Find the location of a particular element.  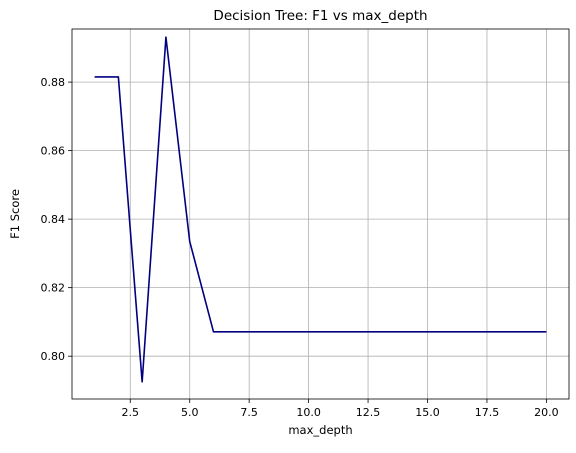

x-tick-label: 7.5 is located at coordinates (249, 412).